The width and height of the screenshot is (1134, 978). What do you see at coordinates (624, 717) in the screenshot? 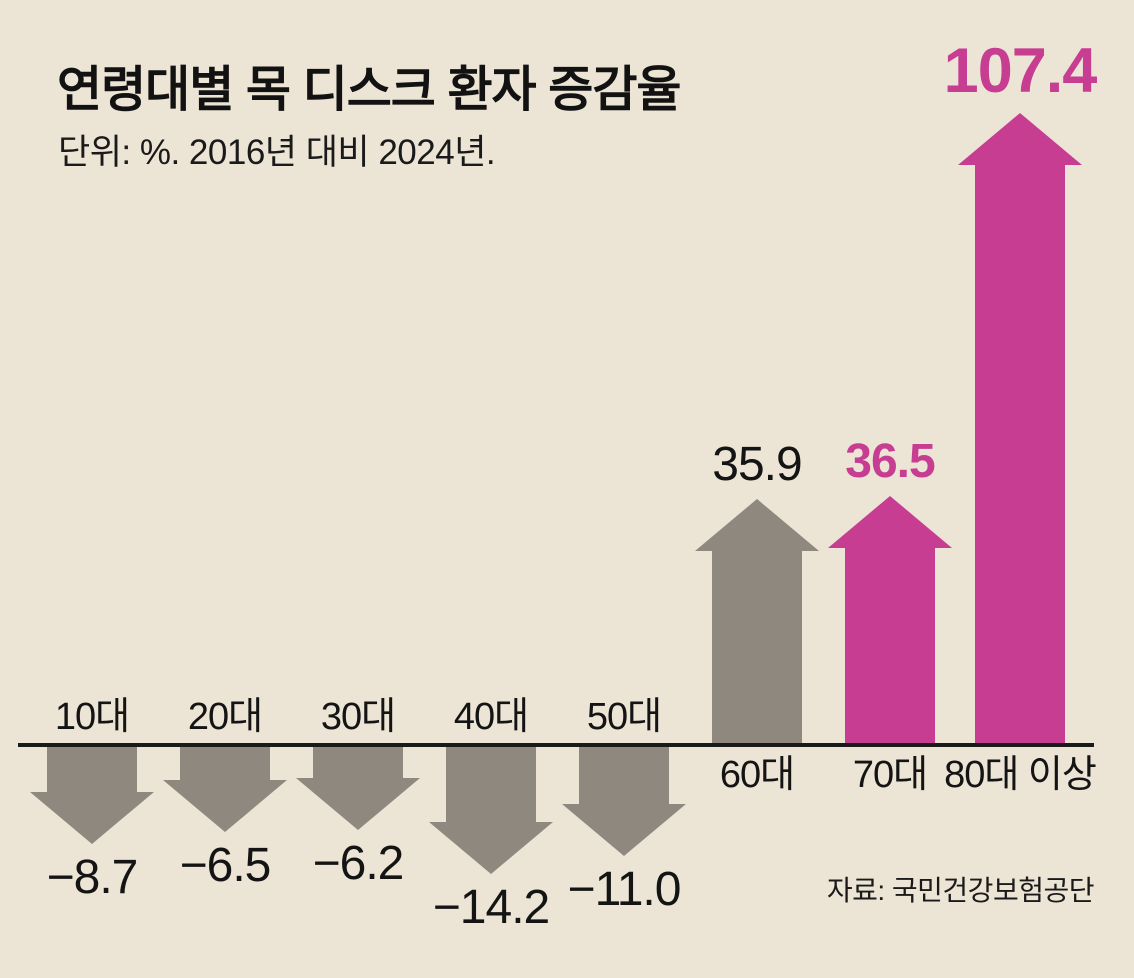
I see `category-label: 50대` at bounding box center [624, 717].